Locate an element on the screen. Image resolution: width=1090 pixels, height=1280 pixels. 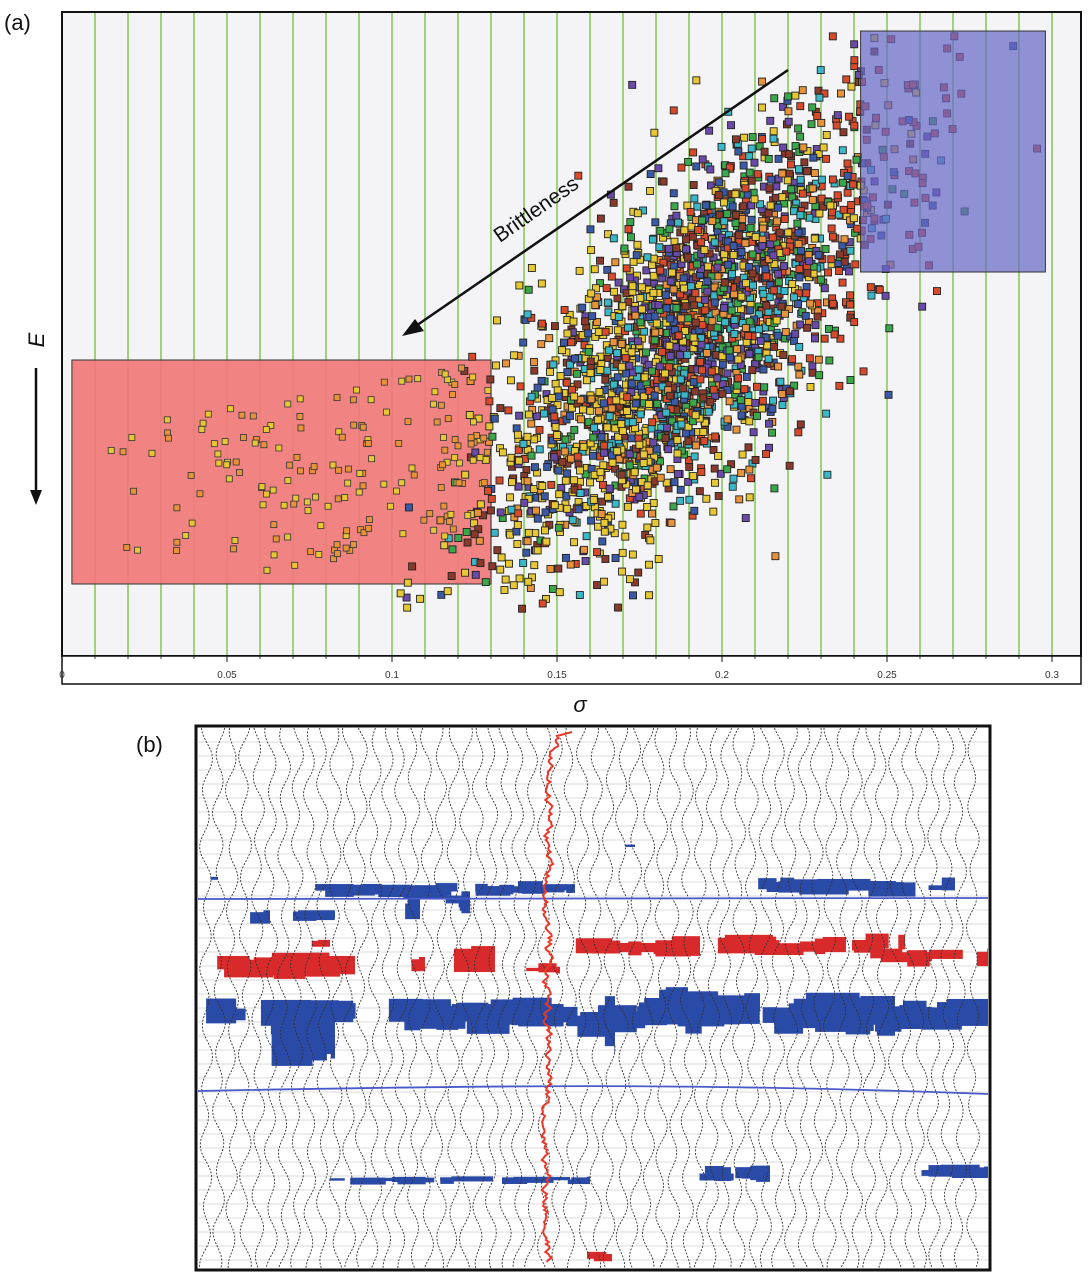
ductile-zone-box is located at coordinates (281, 472).